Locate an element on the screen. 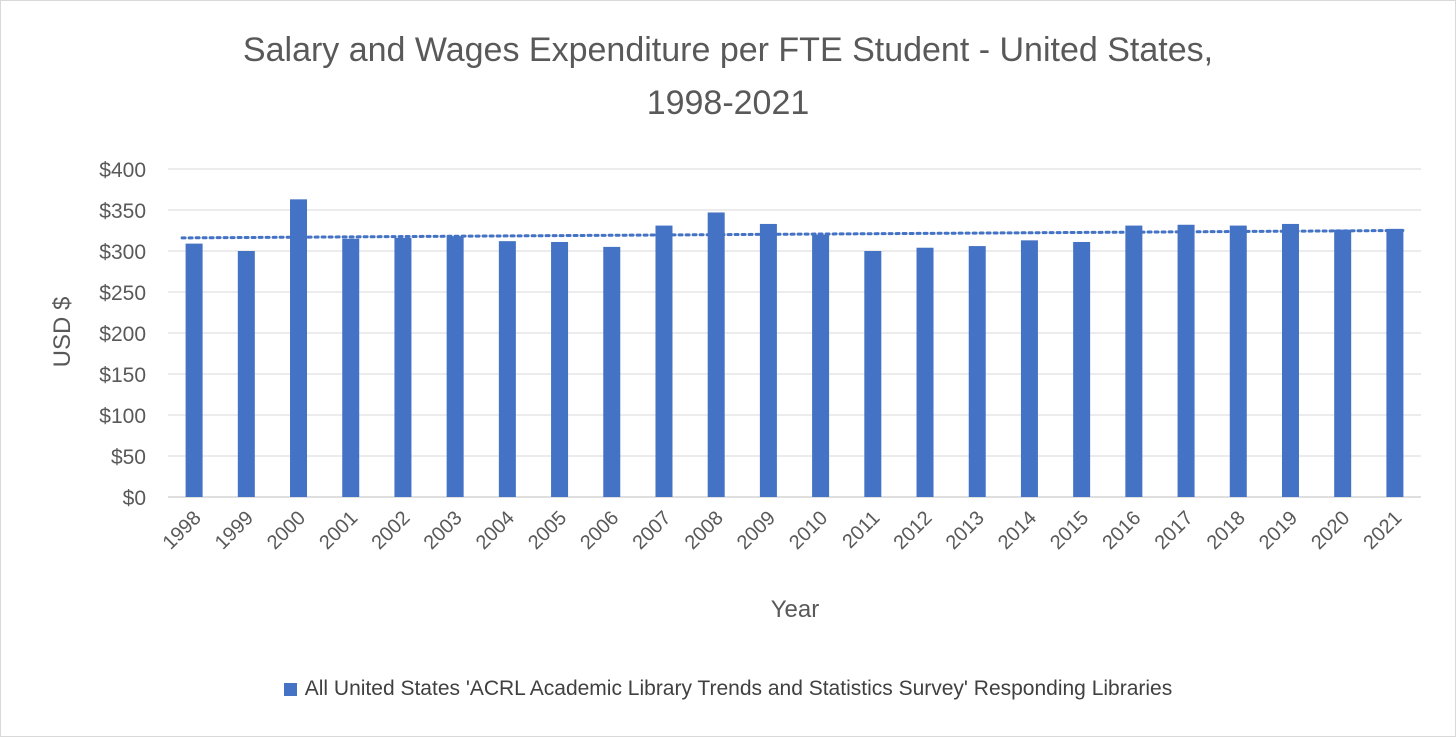  x-tick-label: 2006 is located at coordinates (599, 530).